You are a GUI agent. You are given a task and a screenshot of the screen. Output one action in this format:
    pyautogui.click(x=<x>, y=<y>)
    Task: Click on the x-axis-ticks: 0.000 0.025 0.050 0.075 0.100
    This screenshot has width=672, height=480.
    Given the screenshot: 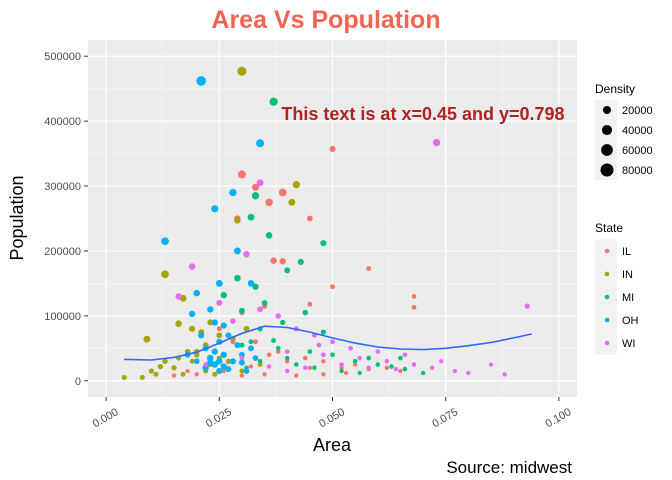 What is the action you would take?
    pyautogui.click(x=332, y=413)
    